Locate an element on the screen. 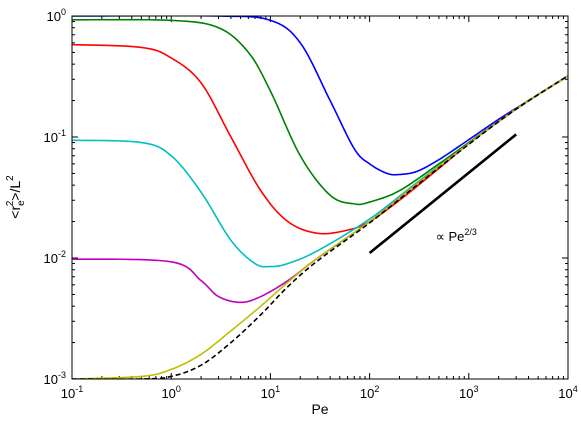 This screenshot has width=581, height=422. x-tick-label: 10⁴ is located at coordinates (567, 392).